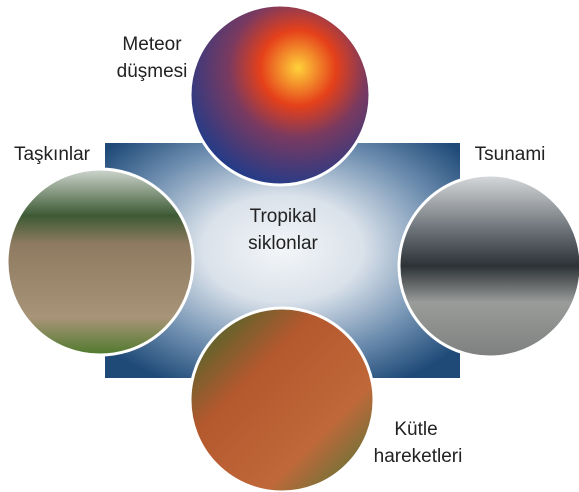 This screenshot has height=492, width=579. Describe the element at coordinates (100, 262) in the screenshot. I see `flood-image` at that location.